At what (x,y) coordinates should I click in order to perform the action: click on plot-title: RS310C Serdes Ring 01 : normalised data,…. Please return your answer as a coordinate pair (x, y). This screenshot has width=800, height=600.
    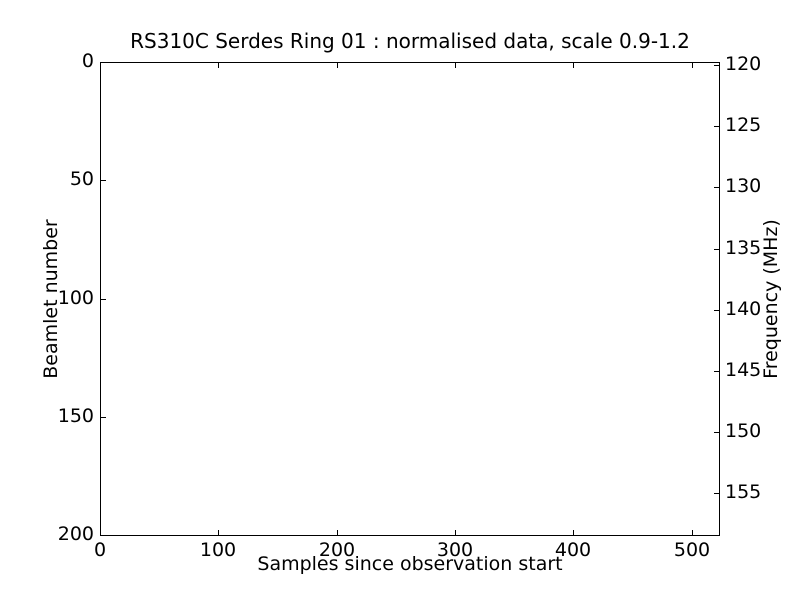
    Looking at the image, I should click on (410, 41).